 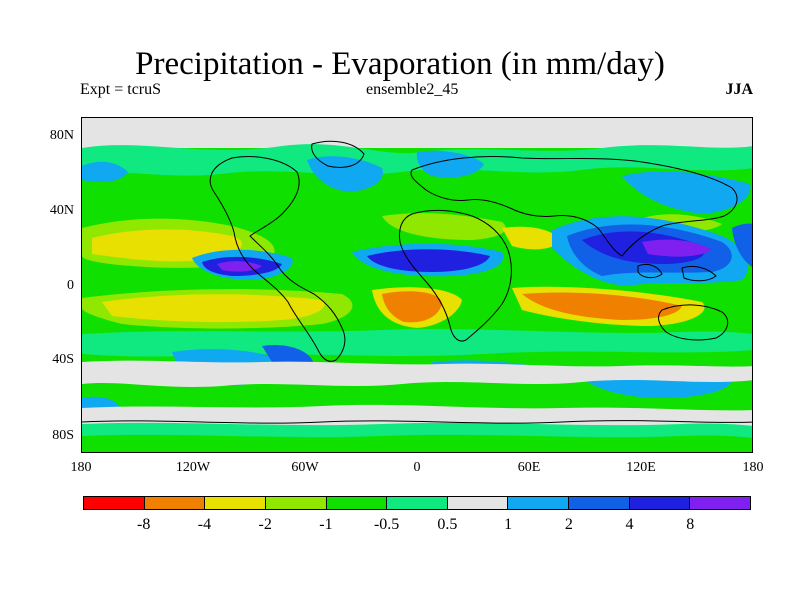 I want to click on coast-africa, so click(x=455, y=275).